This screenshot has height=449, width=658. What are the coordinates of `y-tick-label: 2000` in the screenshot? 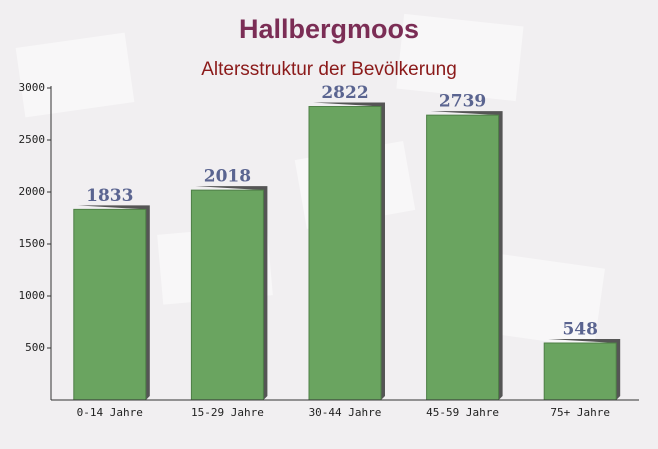 It's located at (32, 191).